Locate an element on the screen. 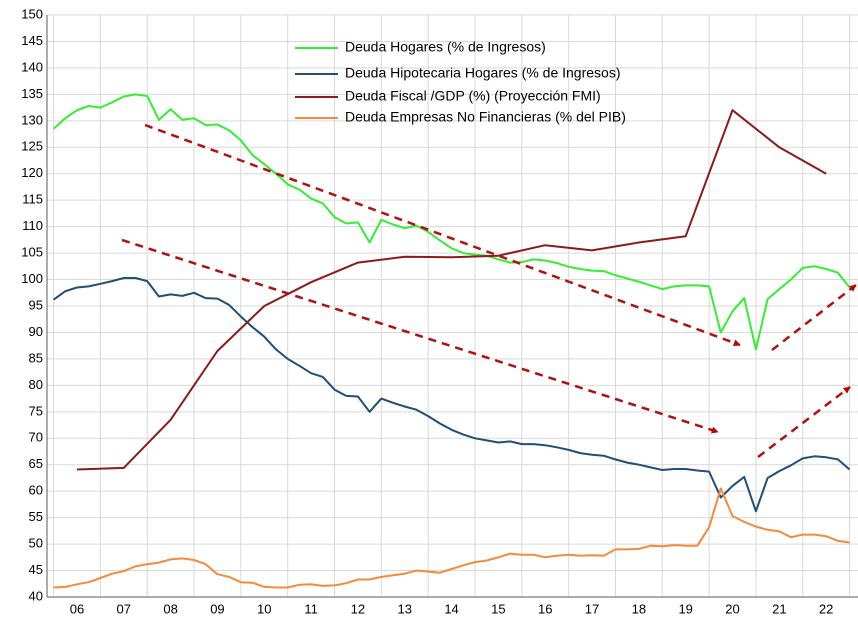  x-tick-label: 12 is located at coordinates (358, 608).